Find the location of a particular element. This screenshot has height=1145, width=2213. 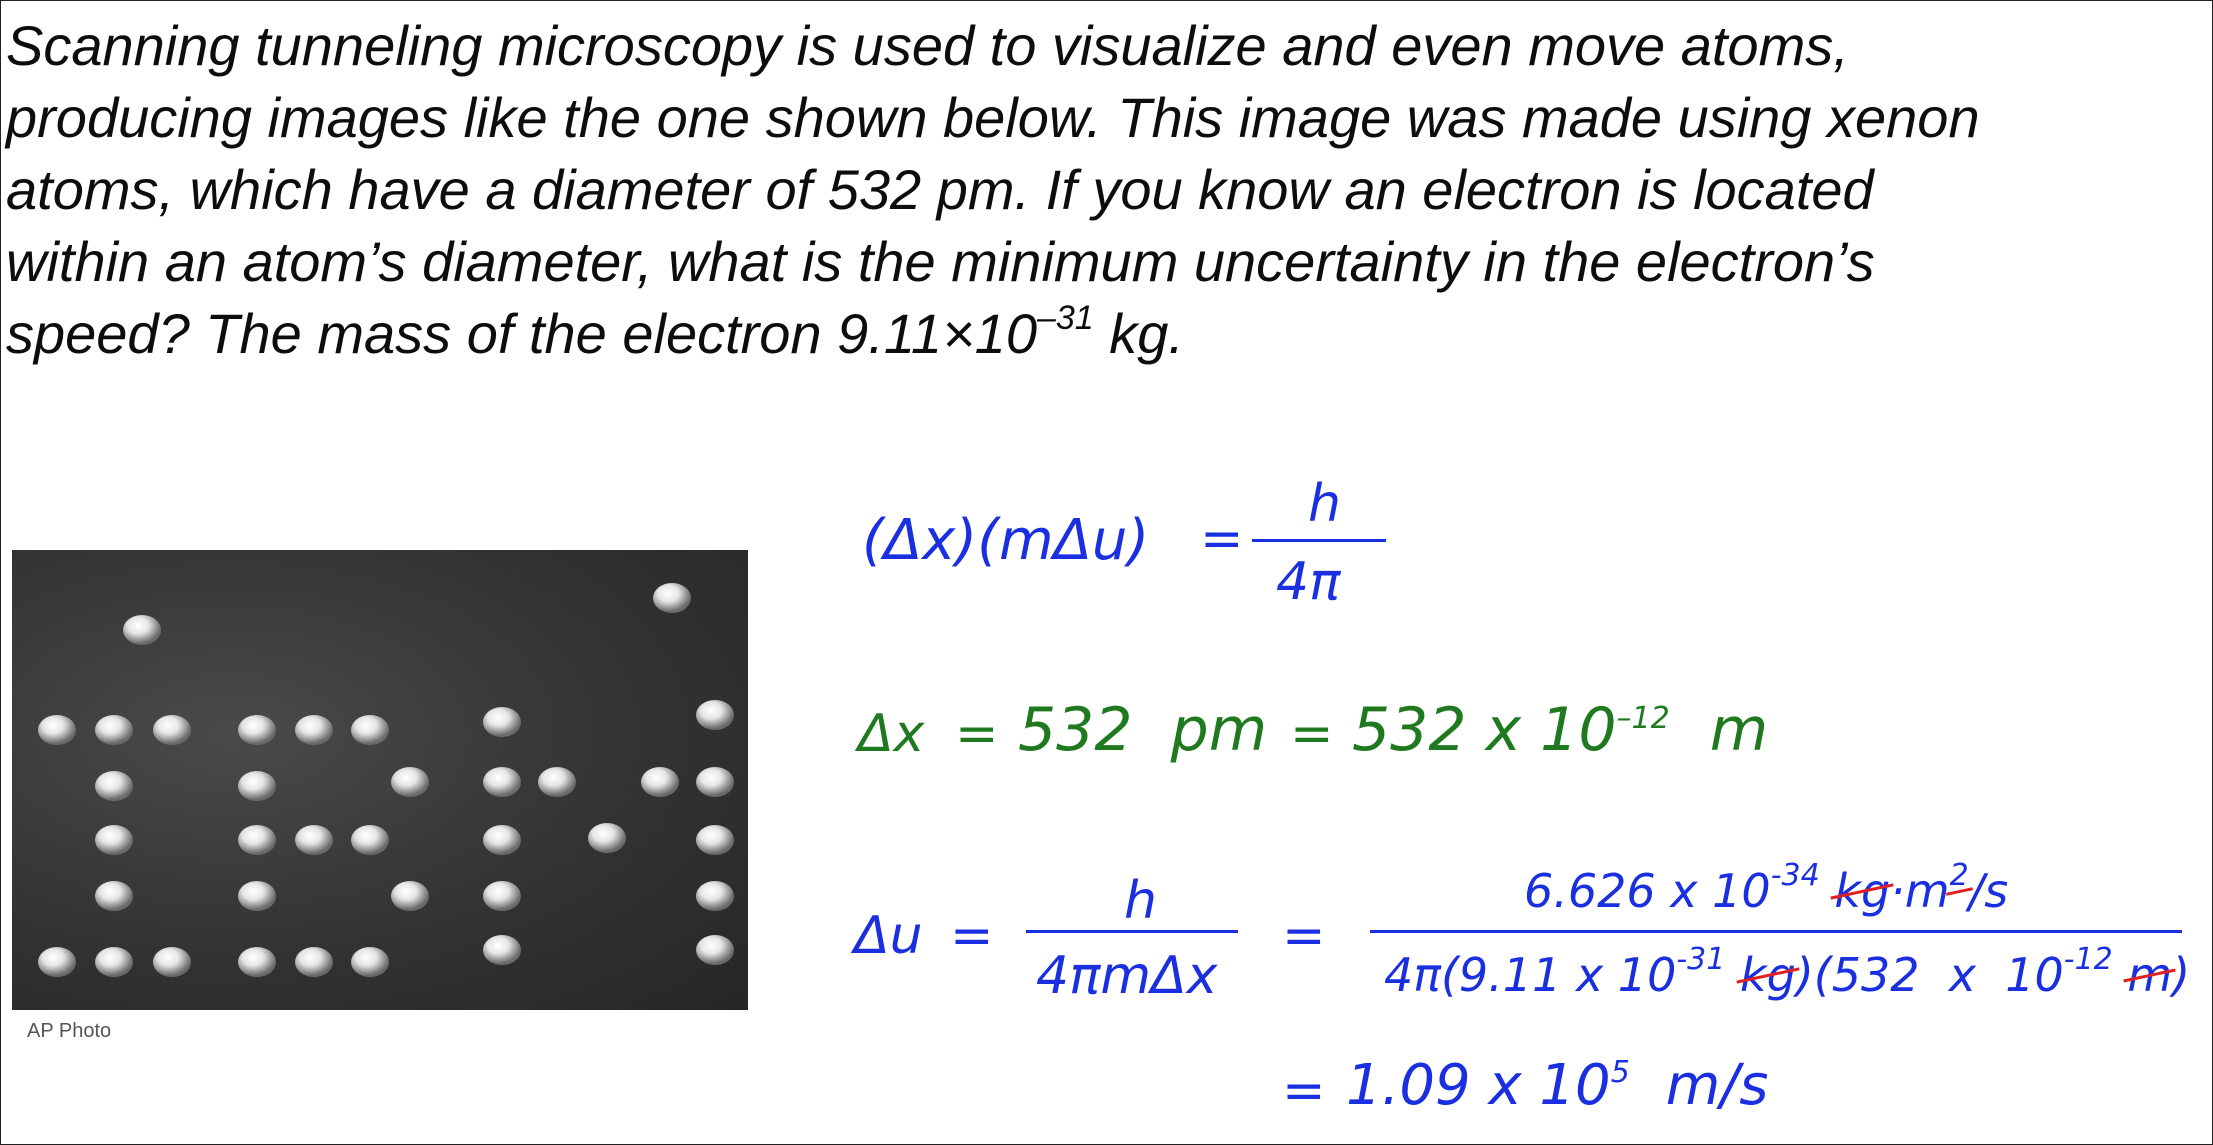

eq2-rhs-exponent: –12 is located at coordinates (1643, 718).